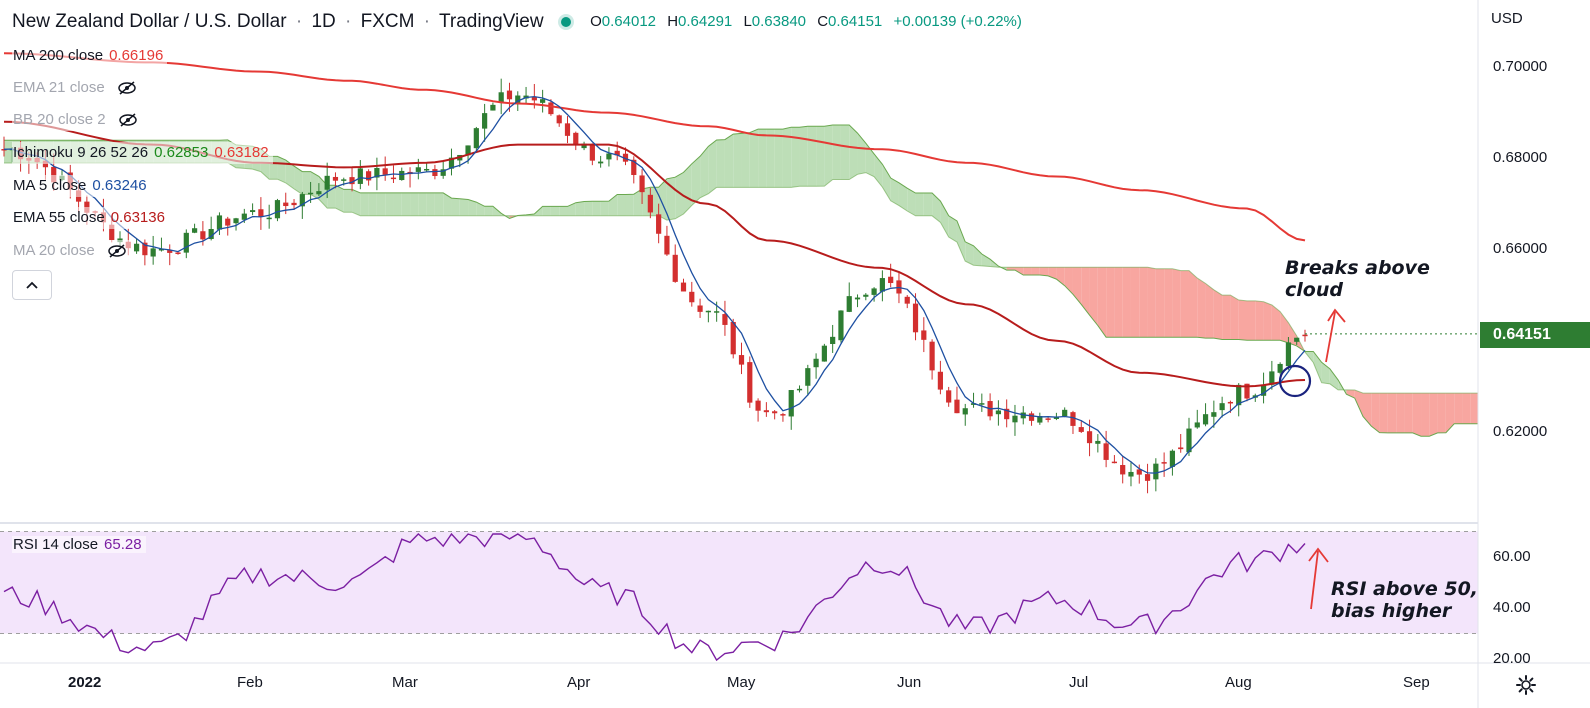 This screenshot has width=1590, height=708. What do you see at coordinates (142, 153) in the screenshot?
I see `indicator-ichimoku: Ichimoku 9 26 52 26 0.62853 0.63182` at bounding box center [142, 153].